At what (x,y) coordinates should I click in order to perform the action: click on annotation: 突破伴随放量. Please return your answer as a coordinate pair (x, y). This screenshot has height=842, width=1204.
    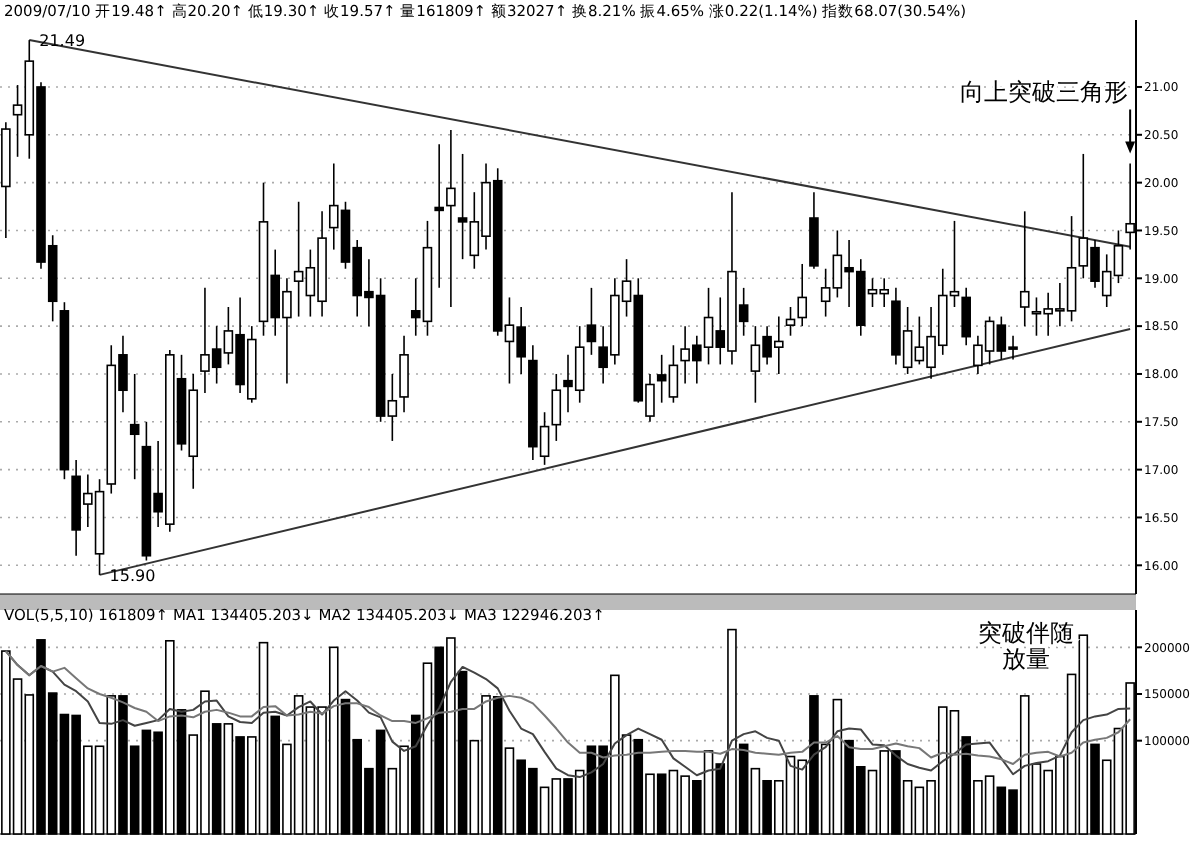
    Looking at the image, I should click on (1026, 645).